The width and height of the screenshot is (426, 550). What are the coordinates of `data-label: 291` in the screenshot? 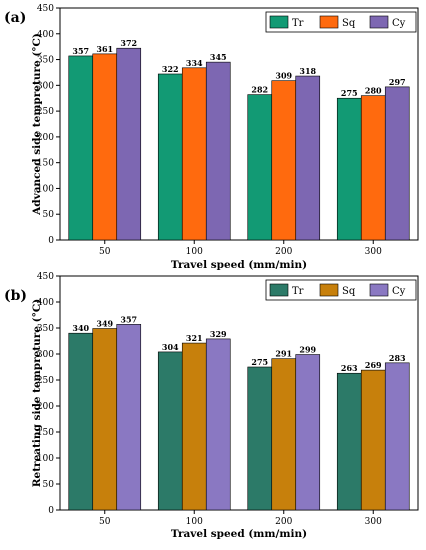 It's located at (283, 354).